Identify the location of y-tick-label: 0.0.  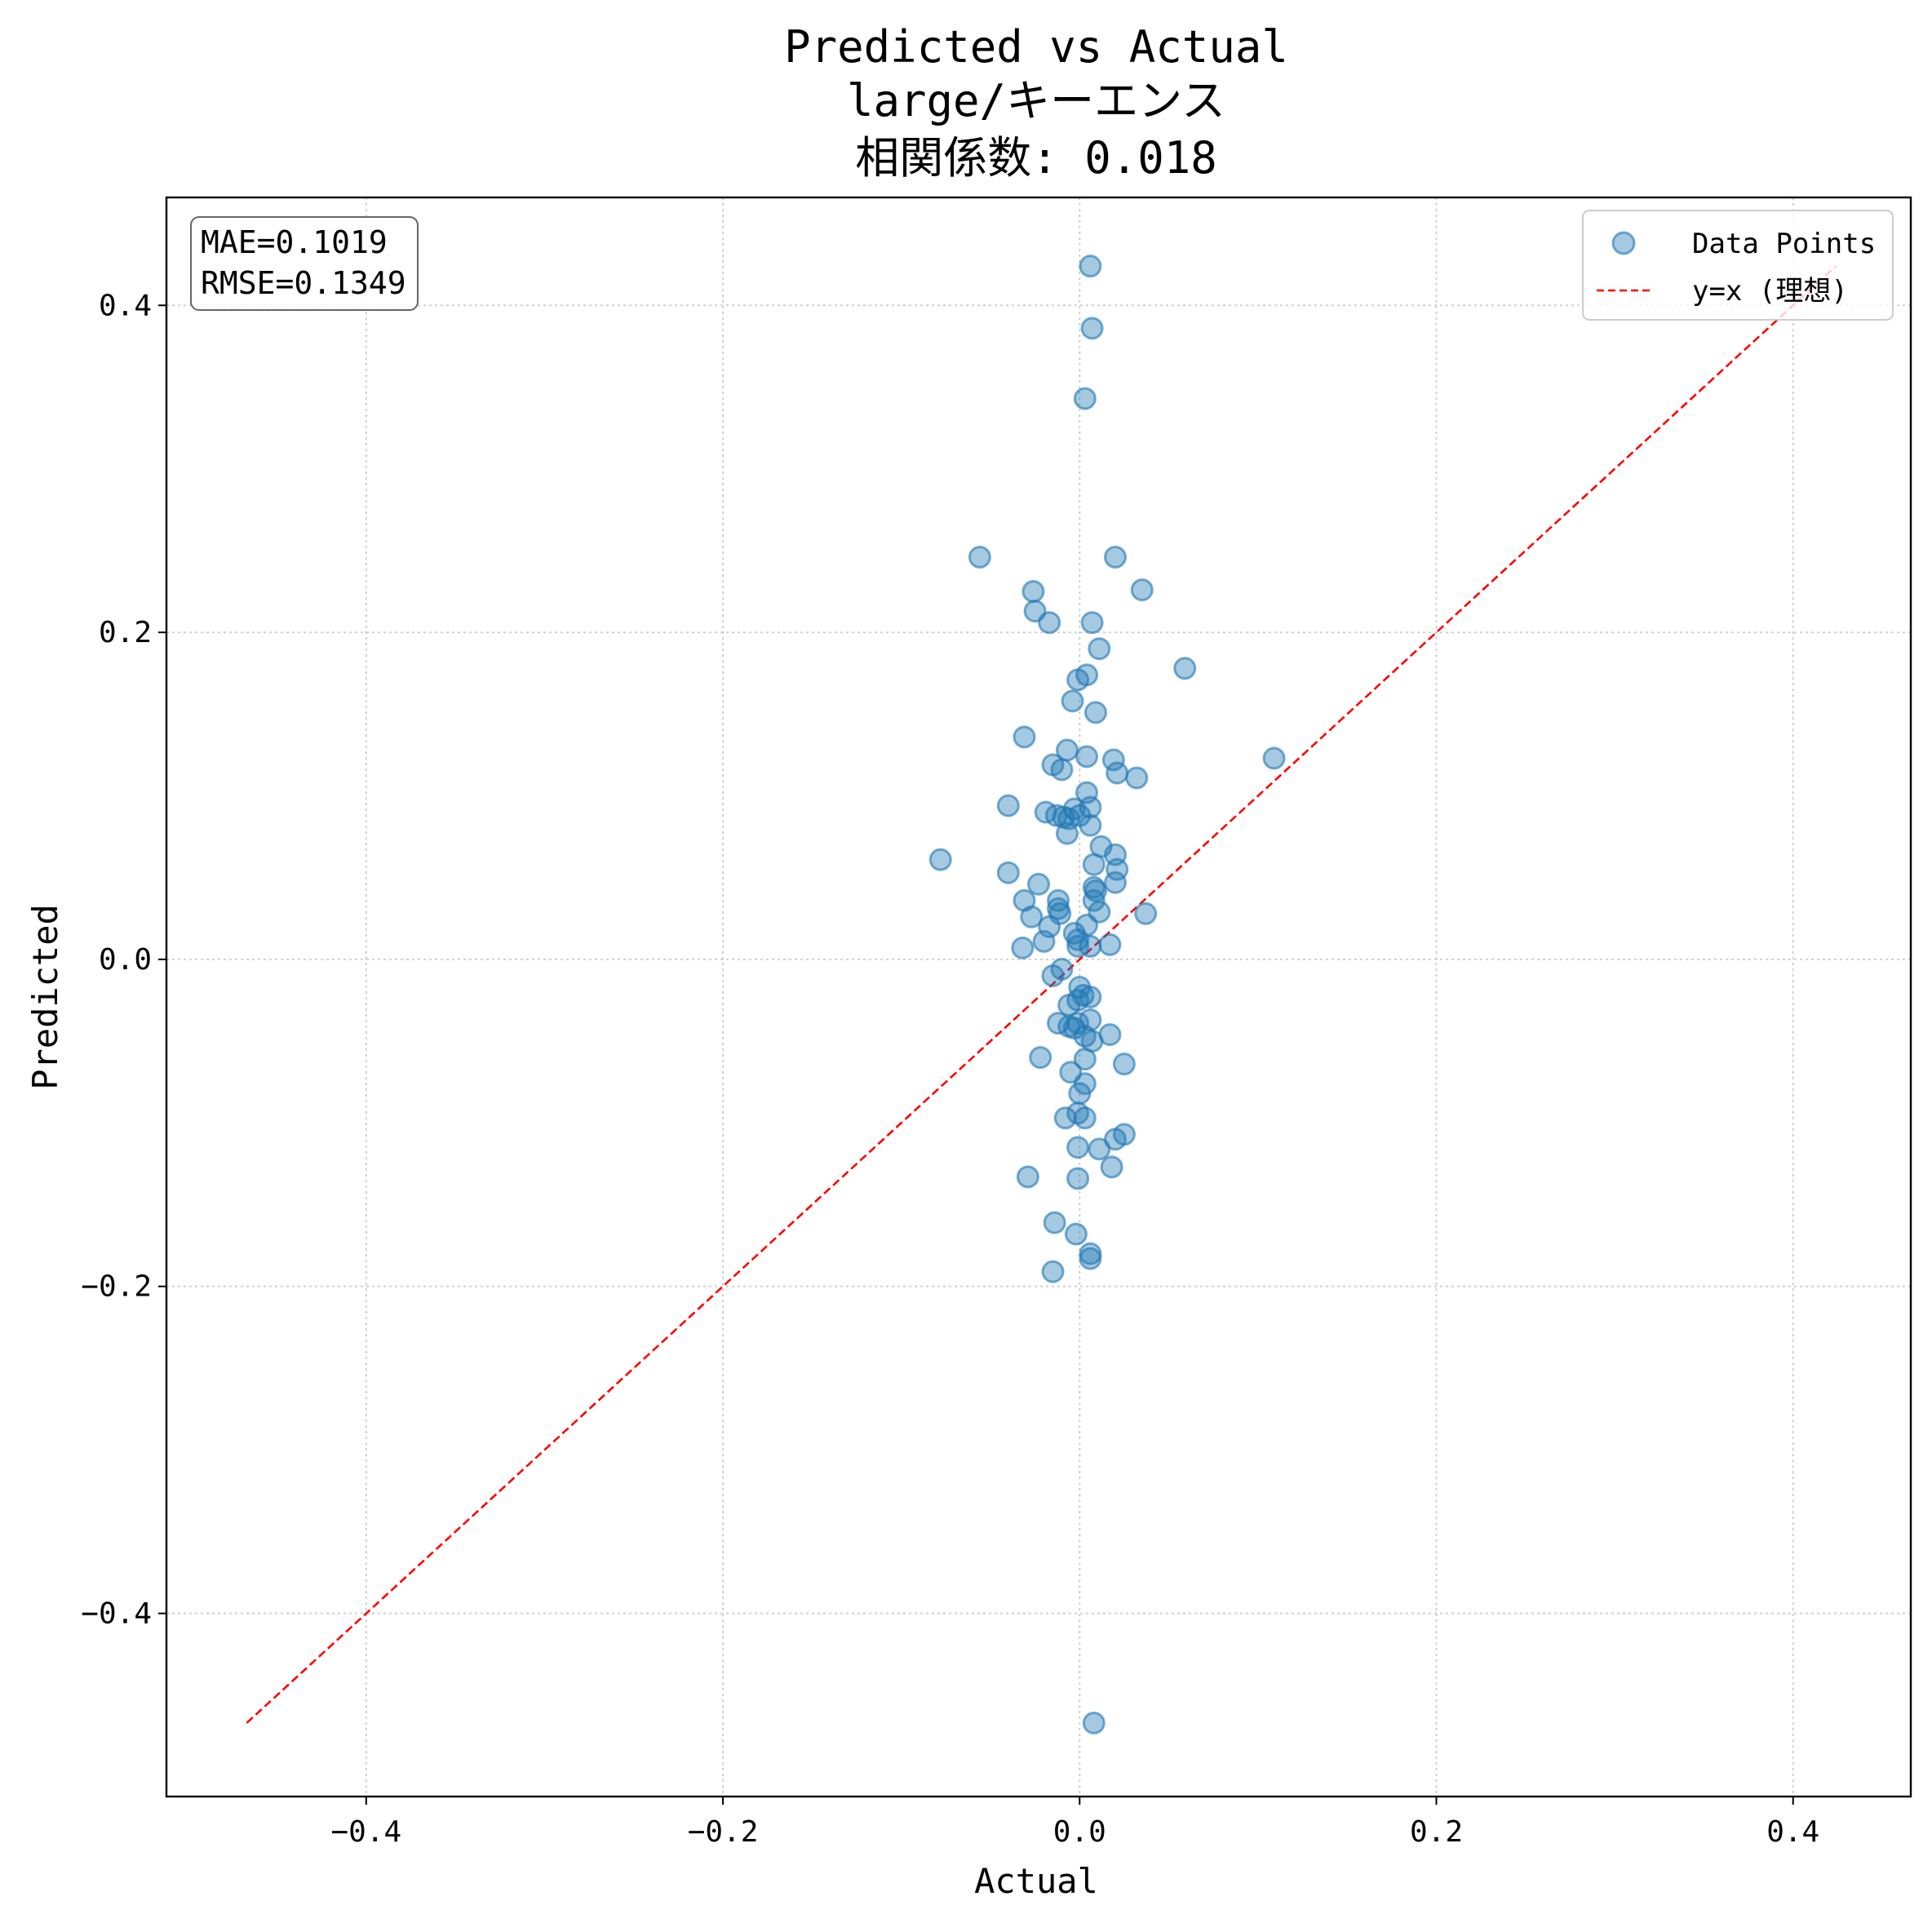
(125, 960).